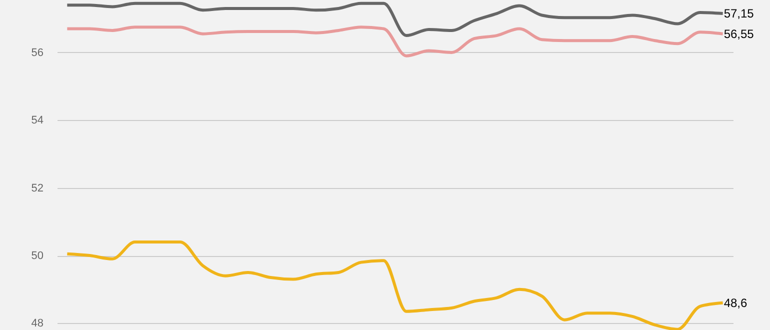  What do you see at coordinates (37, 188) in the screenshot?
I see `y-tick-label: 52` at bounding box center [37, 188].